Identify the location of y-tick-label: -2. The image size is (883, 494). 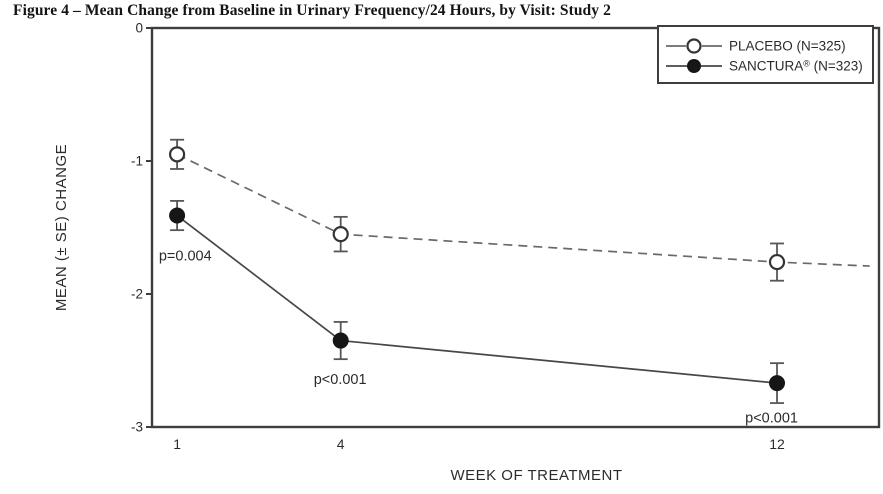
(137, 294).